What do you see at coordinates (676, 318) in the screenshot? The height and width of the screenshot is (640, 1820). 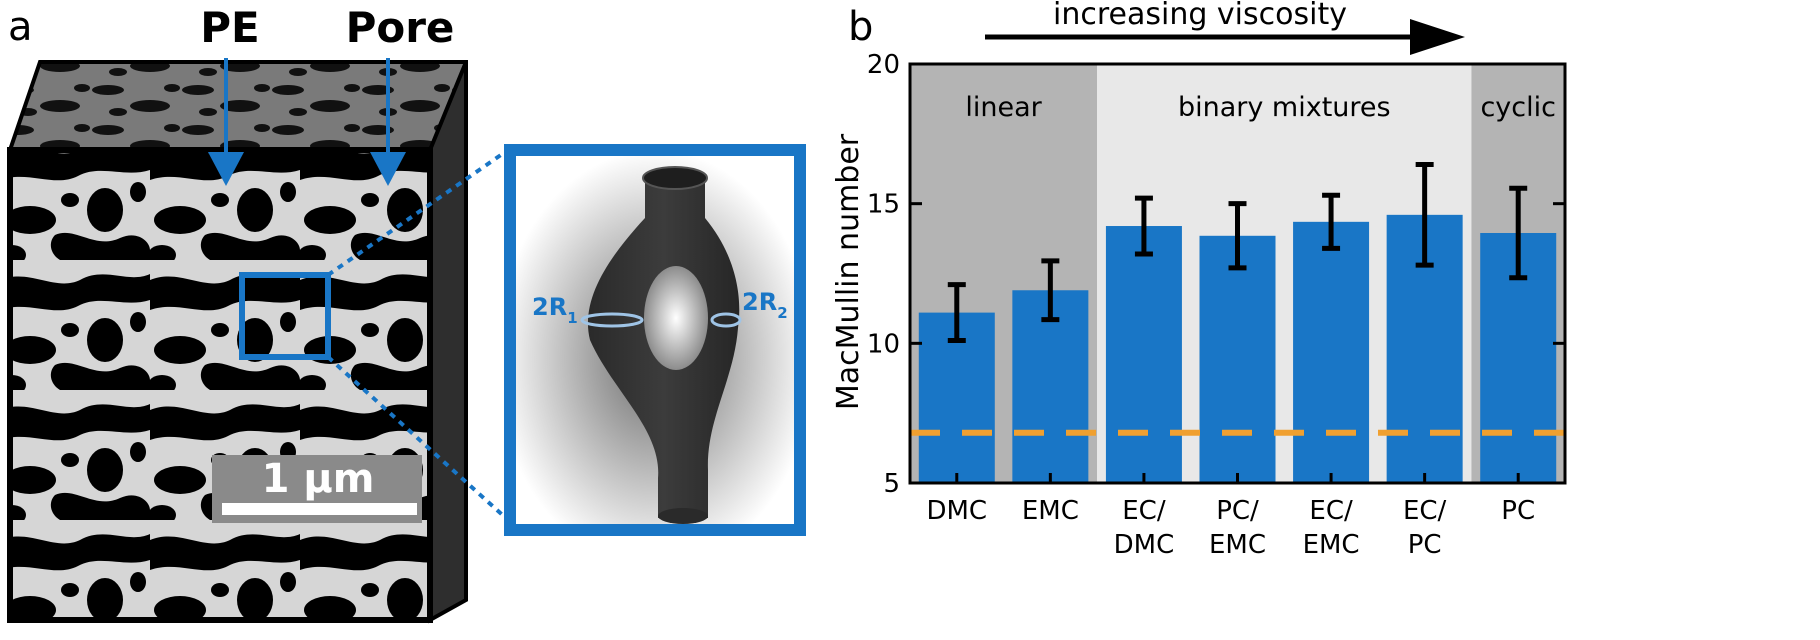 I see `pore-highlight` at bounding box center [676, 318].